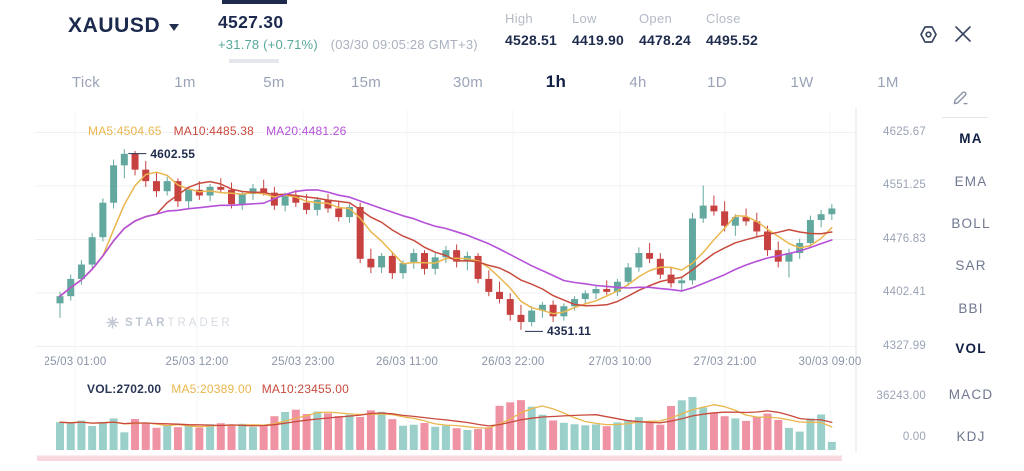  Describe the element at coordinates (214, 131) in the screenshot. I see `ma-legend-item: MA10:4485.38` at that location.